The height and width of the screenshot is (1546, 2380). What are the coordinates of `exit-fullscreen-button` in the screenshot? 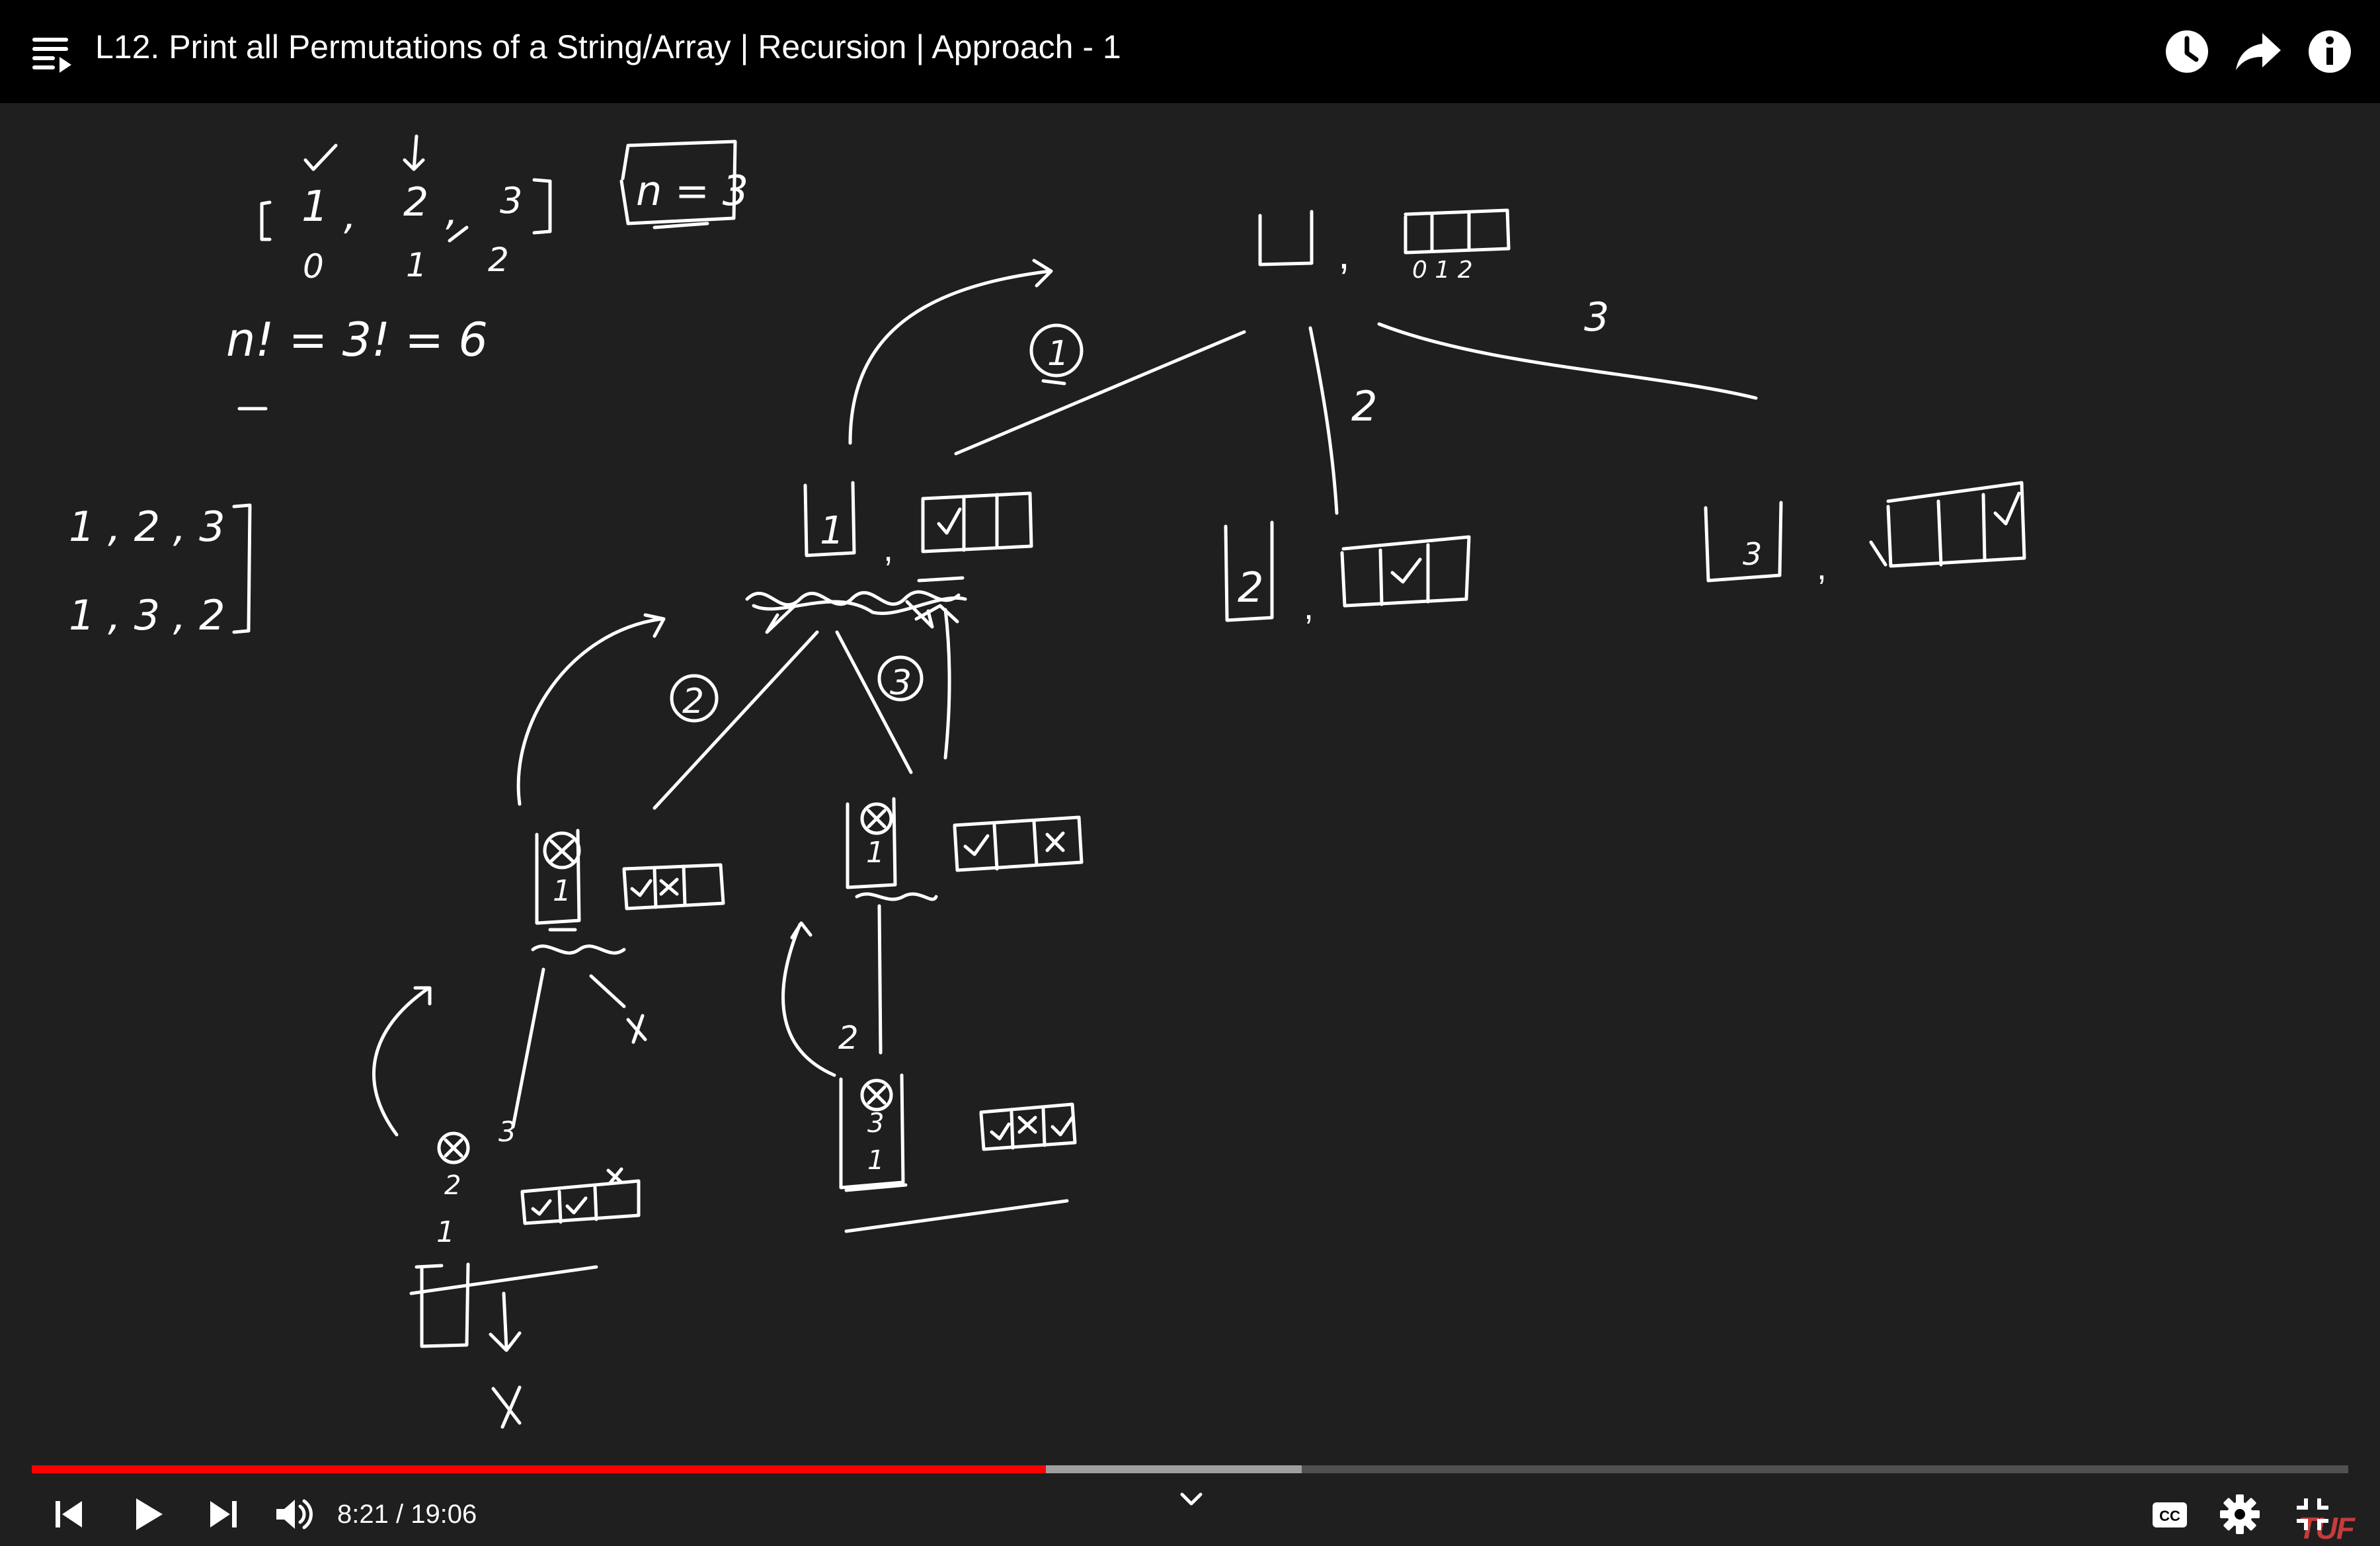 It's located at (2312, 1514).